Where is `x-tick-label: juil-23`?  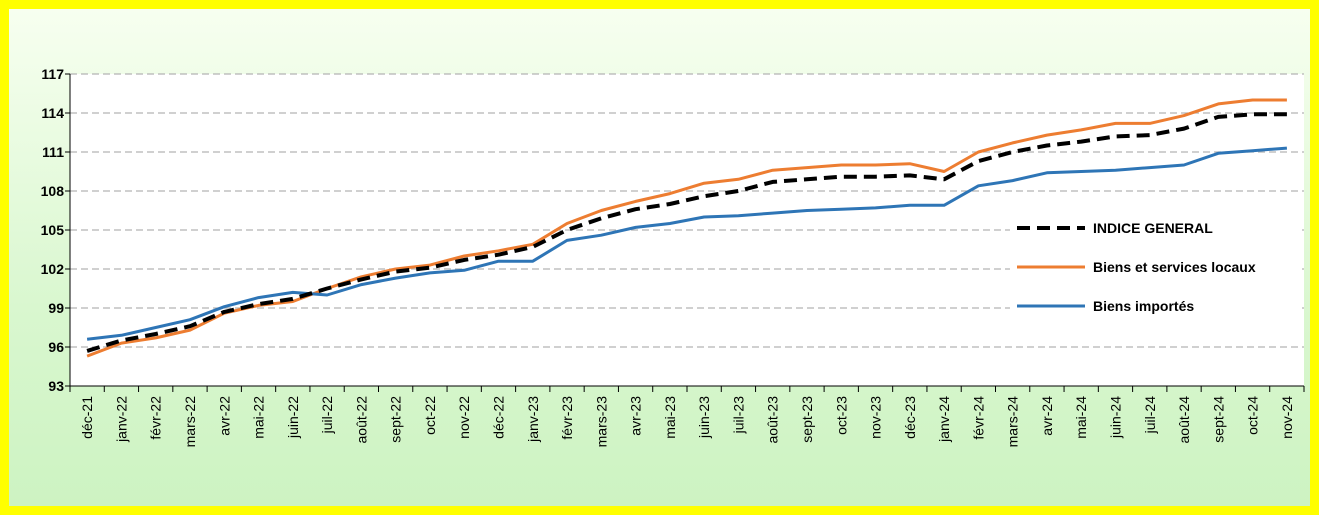 x-tick-label: juil-23 is located at coordinates (738, 415).